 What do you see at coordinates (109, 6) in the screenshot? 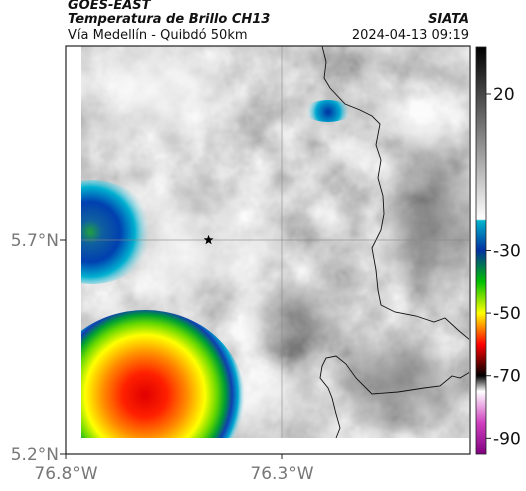
I see `satellite-title: GOES-EAST` at bounding box center [109, 6].